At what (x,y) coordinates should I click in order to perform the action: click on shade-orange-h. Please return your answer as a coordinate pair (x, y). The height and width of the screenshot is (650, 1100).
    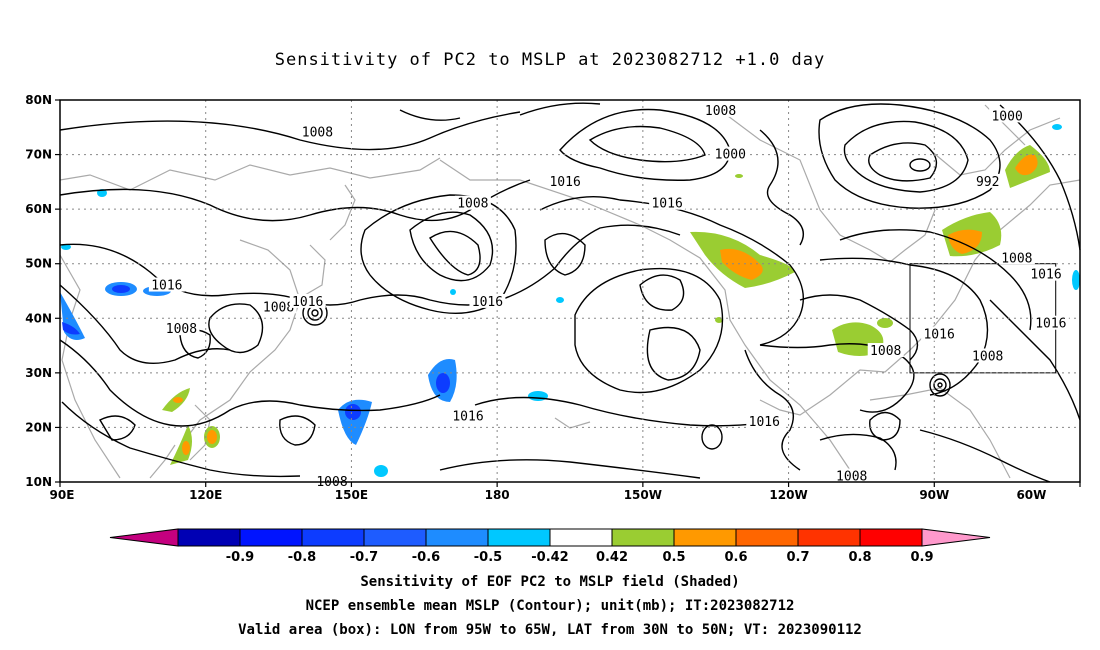
    Looking at the image, I should click on (1026, 165).